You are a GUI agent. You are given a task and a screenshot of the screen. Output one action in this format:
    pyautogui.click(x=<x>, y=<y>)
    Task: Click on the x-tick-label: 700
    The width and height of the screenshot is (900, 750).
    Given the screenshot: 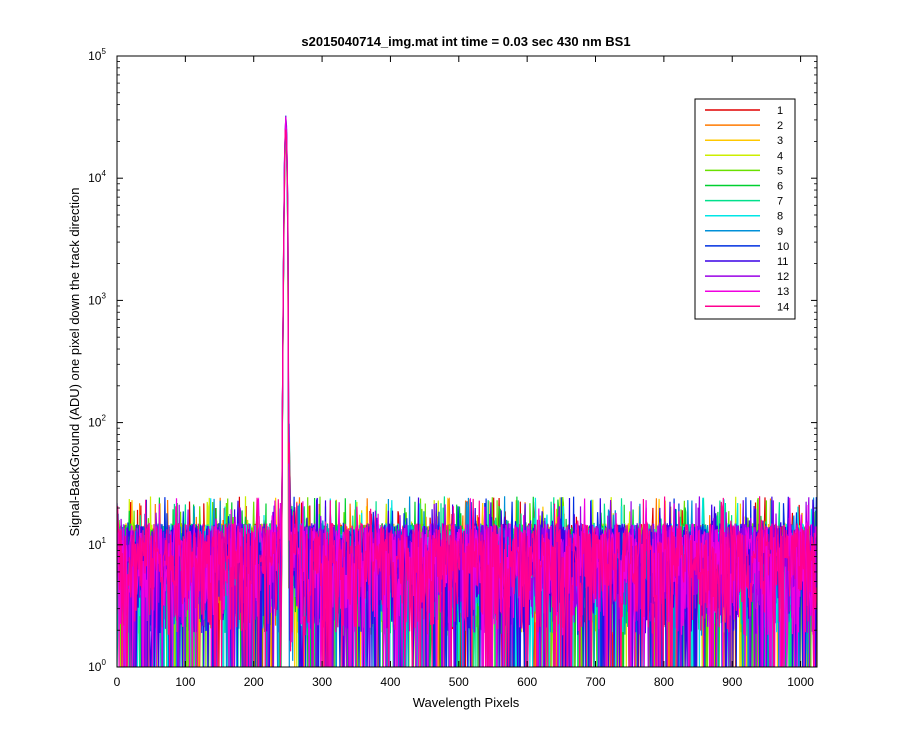 What is the action you would take?
    pyautogui.click(x=596, y=682)
    